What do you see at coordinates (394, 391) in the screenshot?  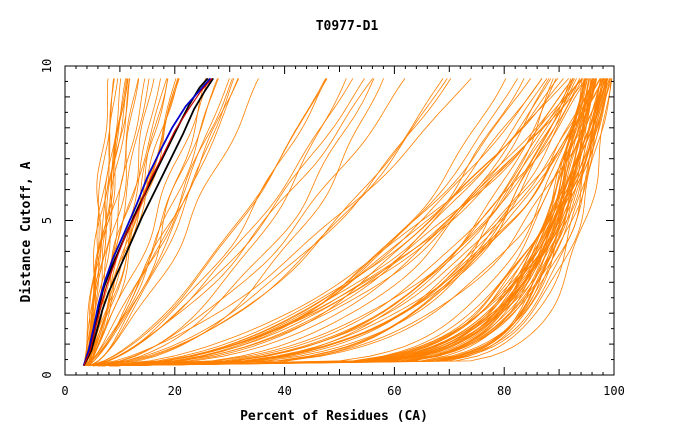 I see `x-tick-label: 60` at bounding box center [394, 391].